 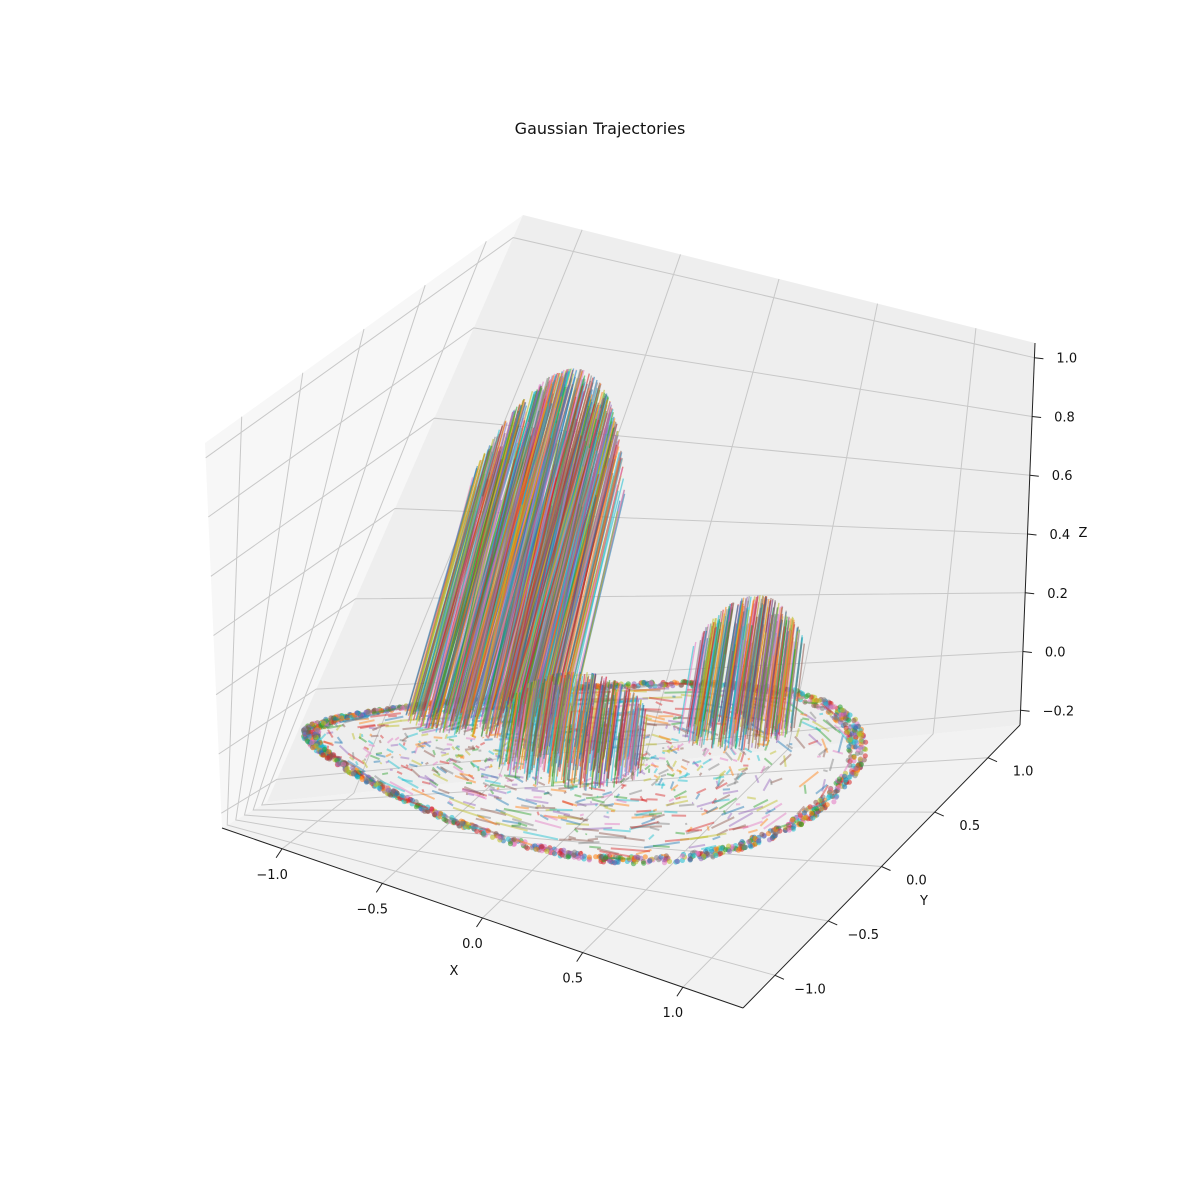 What do you see at coordinates (1083, 533) in the screenshot?
I see `z-axis-label: Z` at bounding box center [1083, 533].